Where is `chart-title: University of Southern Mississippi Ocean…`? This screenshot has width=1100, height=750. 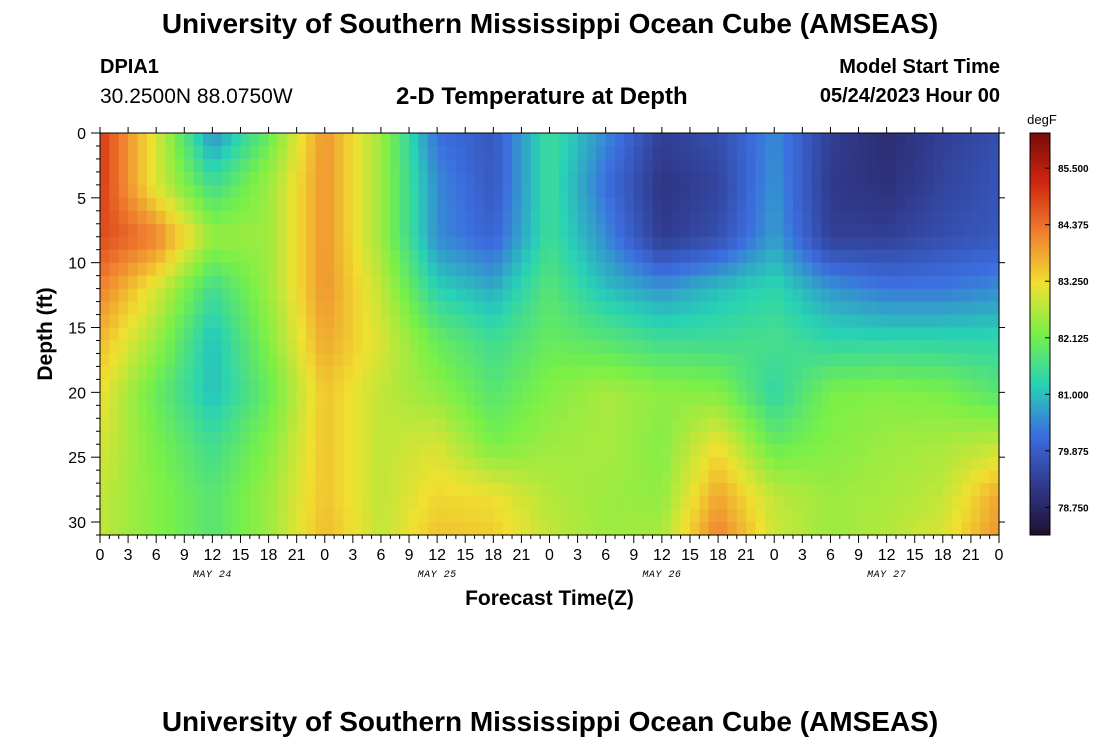
chart-title: University of Southern Mississippi Ocean… is located at coordinates (550, 23).